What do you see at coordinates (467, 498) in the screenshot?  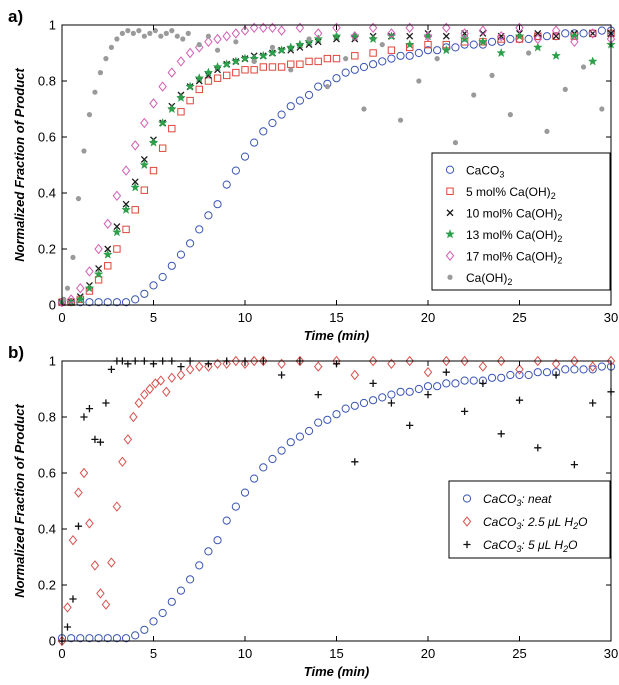 I see `legend-marker` at bounding box center [467, 498].